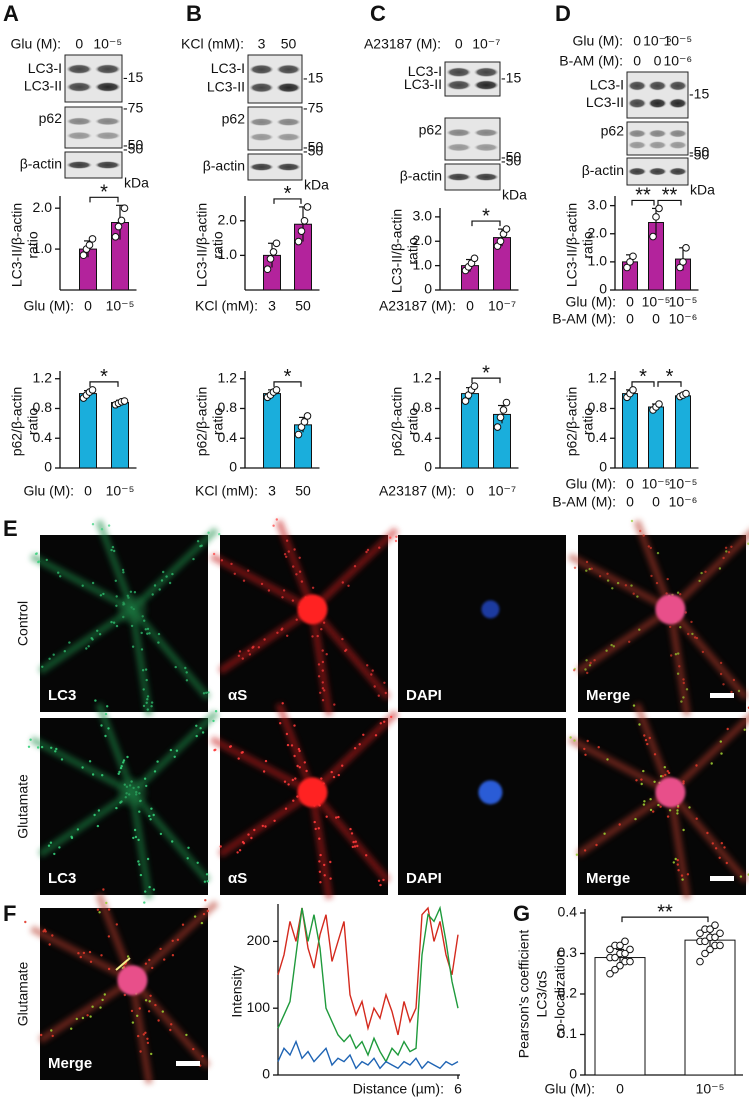  What do you see at coordinates (202, 422) in the screenshot?
I see `y-axis-label: p62/β-actin` at bounding box center [202, 422].